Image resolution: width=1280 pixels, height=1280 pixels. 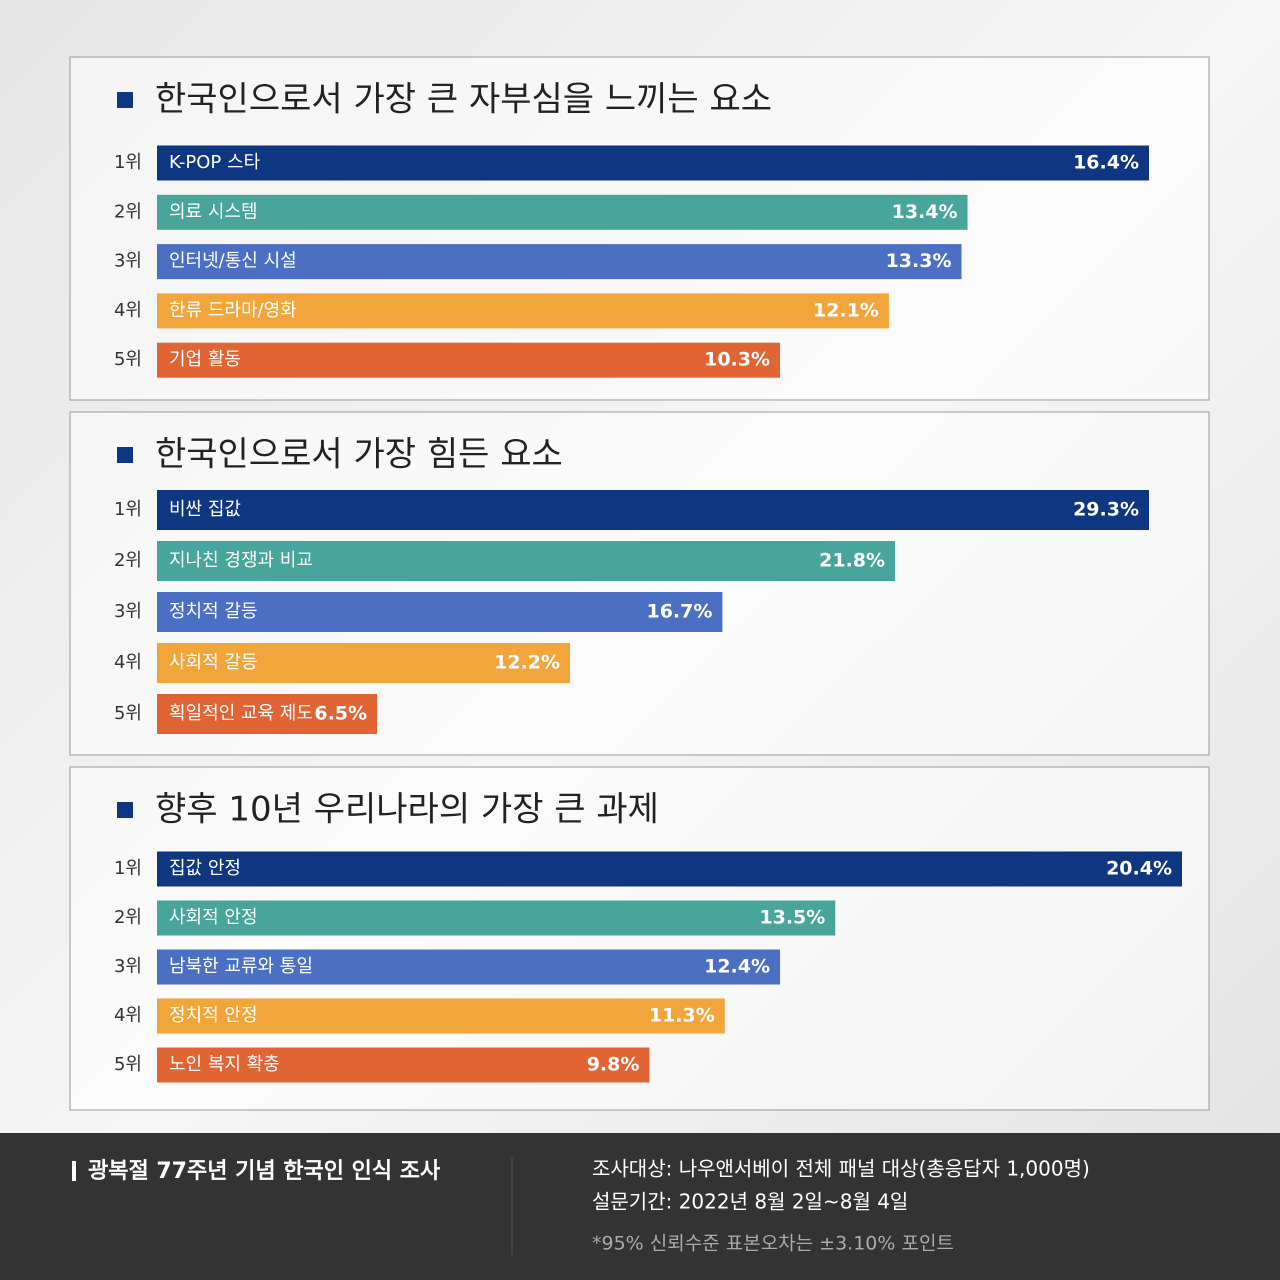 What do you see at coordinates (407, 810) in the screenshot?
I see `panel-title: 향후 10년 우리나라의 가장 큰 과제` at bounding box center [407, 810].